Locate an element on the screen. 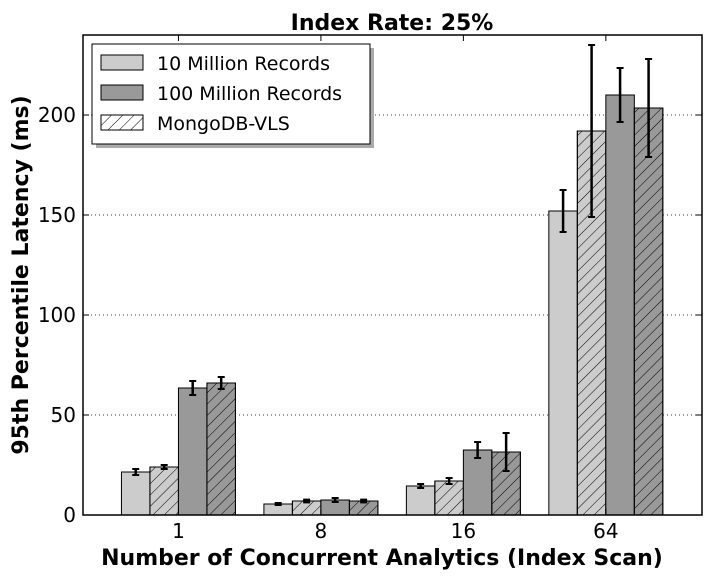  y-tick-label: 0 is located at coordinates (69, 515).